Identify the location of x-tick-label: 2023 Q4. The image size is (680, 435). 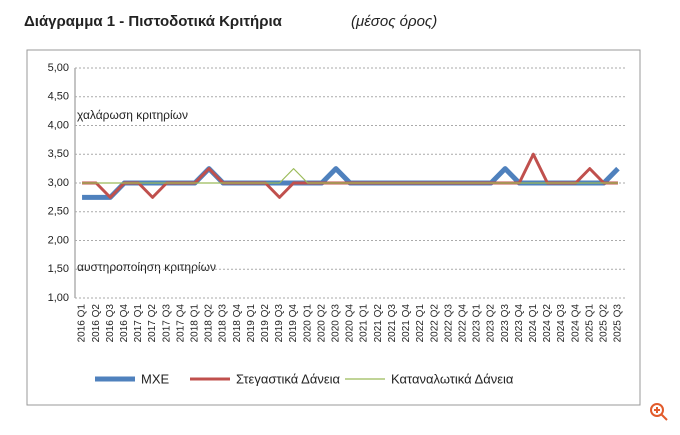
(519, 323).